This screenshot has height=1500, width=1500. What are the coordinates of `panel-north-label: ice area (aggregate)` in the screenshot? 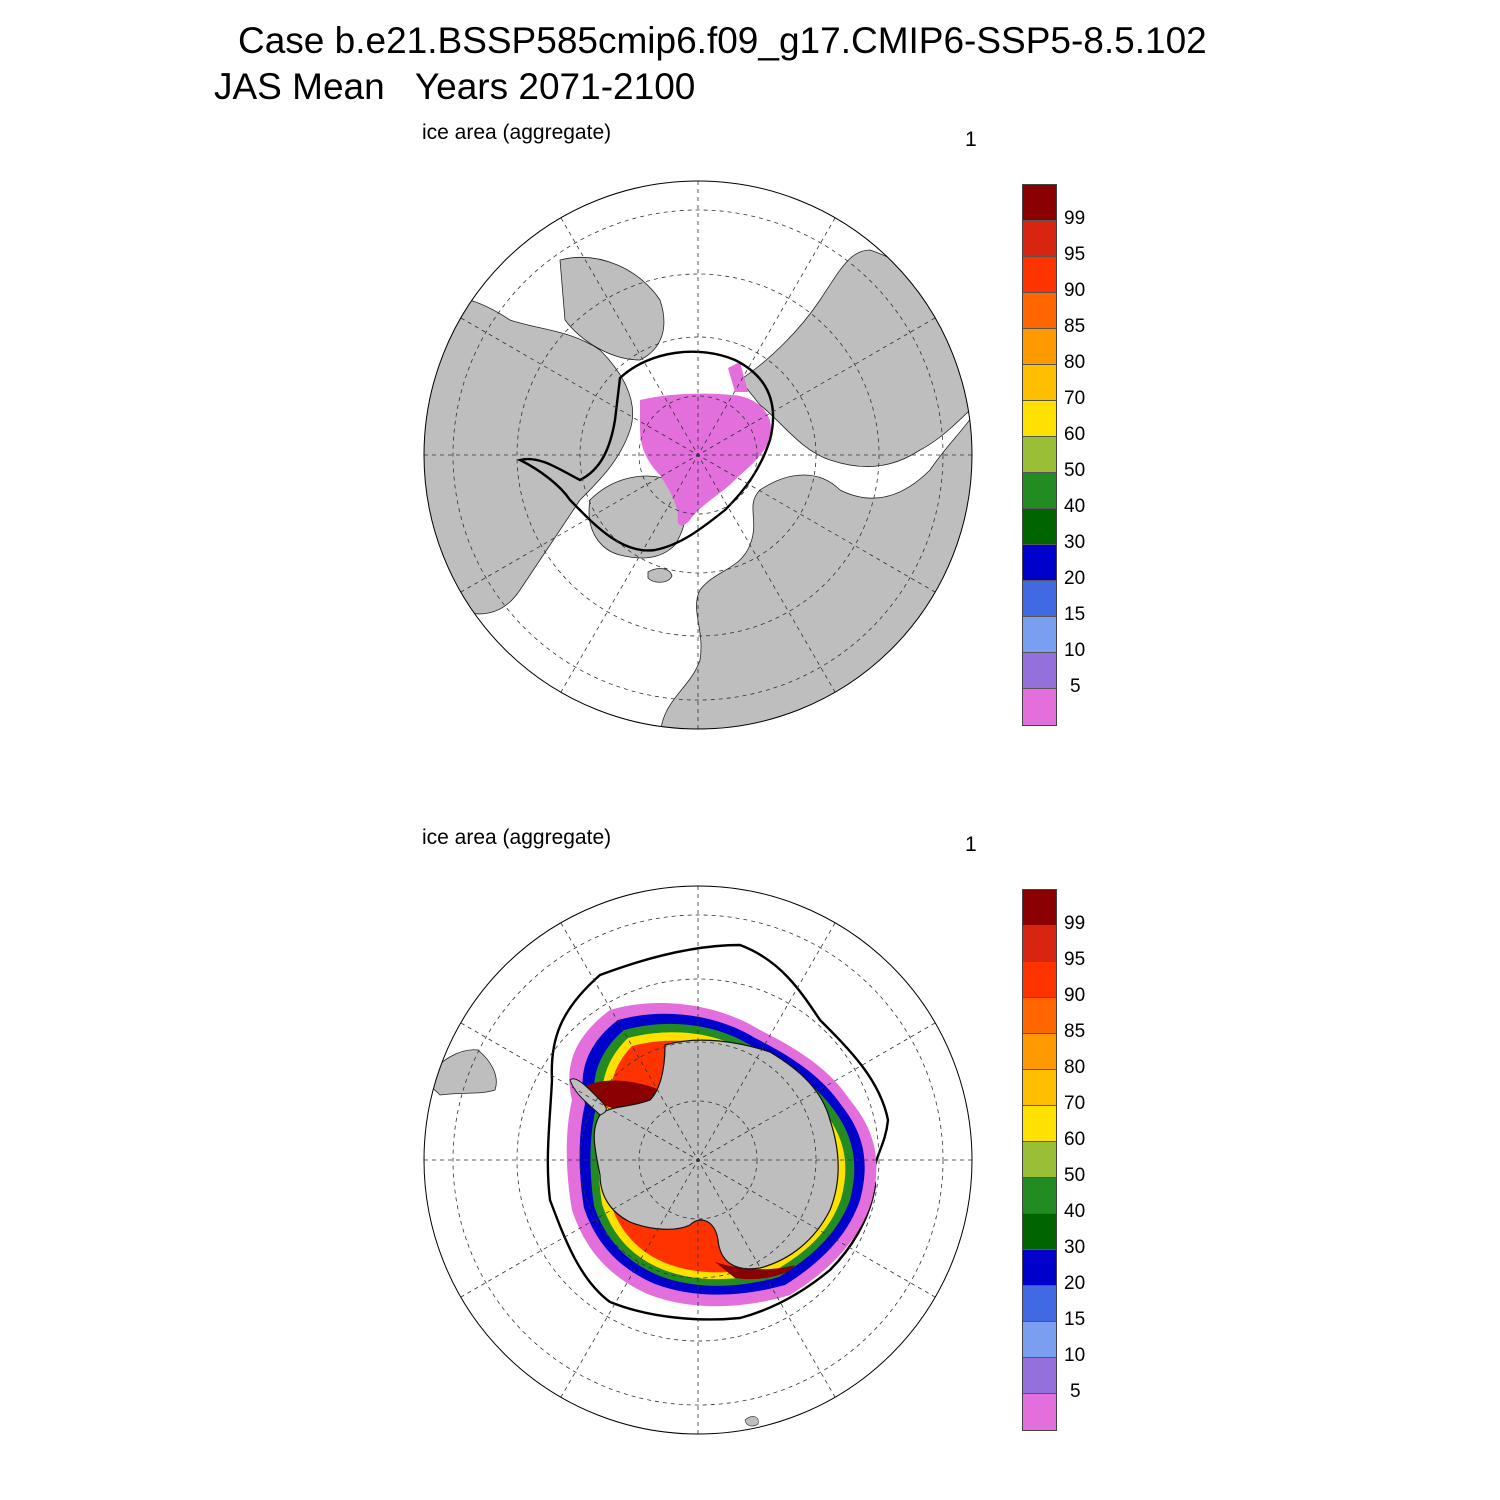 It's located at (517, 132).